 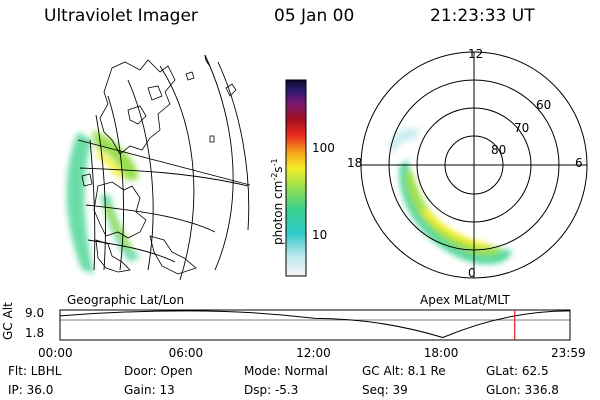 I want to click on colorbar-tick-100: 100, so click(x=323, y=148).